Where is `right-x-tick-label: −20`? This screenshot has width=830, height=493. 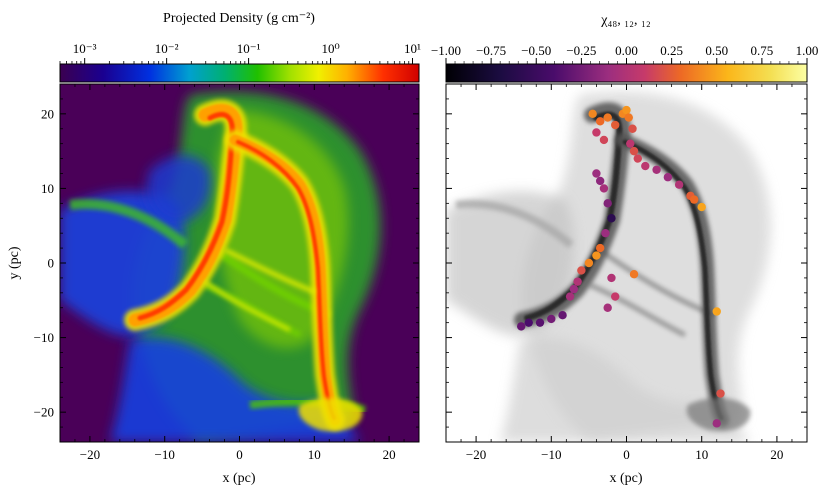
right-x-tick-label: −20 is located at coordinates (476, 454).